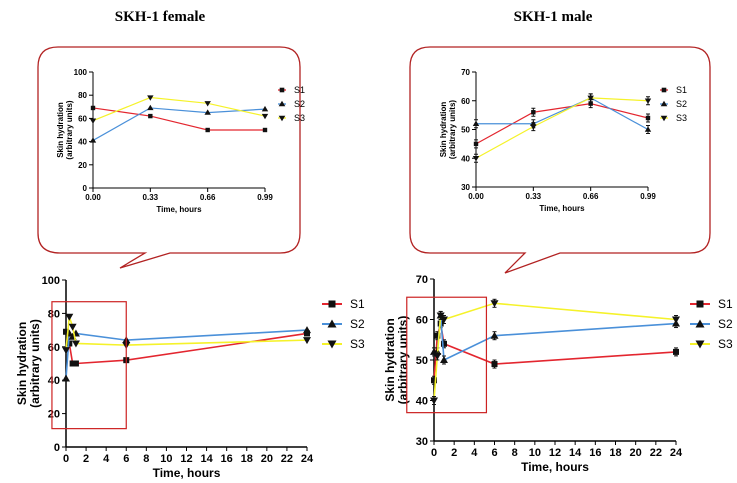  Describe the element at coordinates (555, 467) in the screenshot. I see `x-axis-label: Time, hours` at that location.